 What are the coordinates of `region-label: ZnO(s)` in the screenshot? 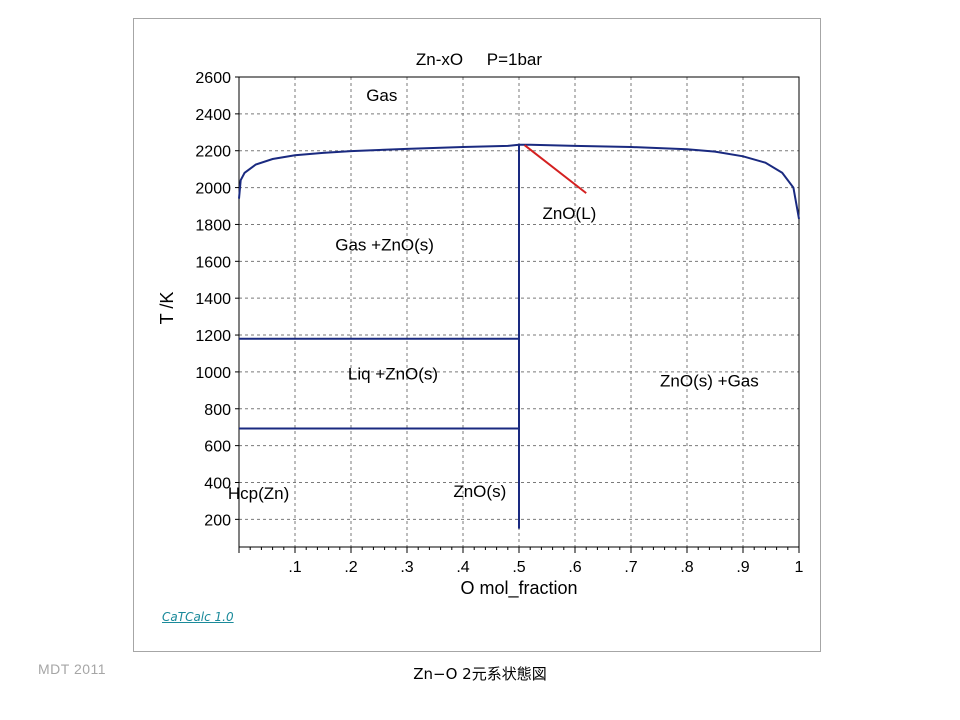 It's located at (479, 491).